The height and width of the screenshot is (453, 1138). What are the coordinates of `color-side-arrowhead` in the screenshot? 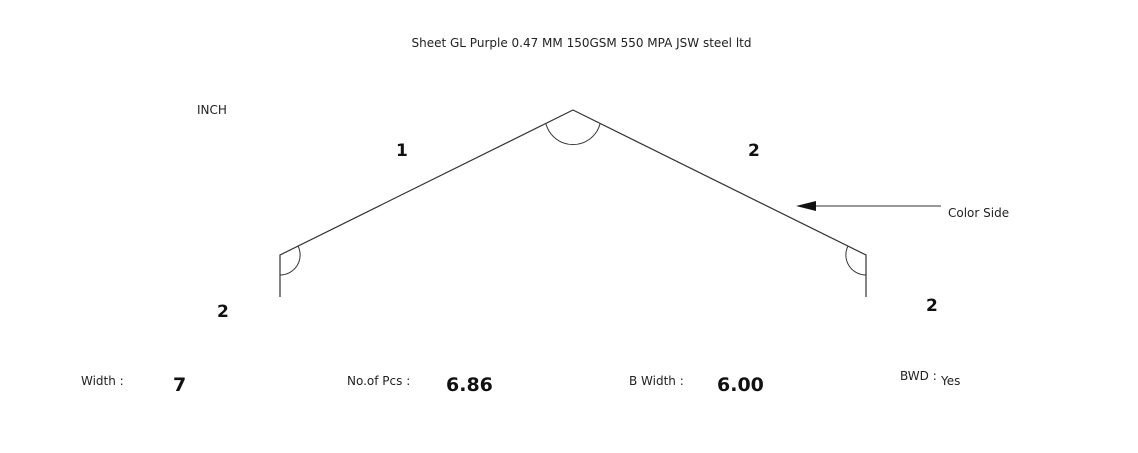 It's located at (806, 206).